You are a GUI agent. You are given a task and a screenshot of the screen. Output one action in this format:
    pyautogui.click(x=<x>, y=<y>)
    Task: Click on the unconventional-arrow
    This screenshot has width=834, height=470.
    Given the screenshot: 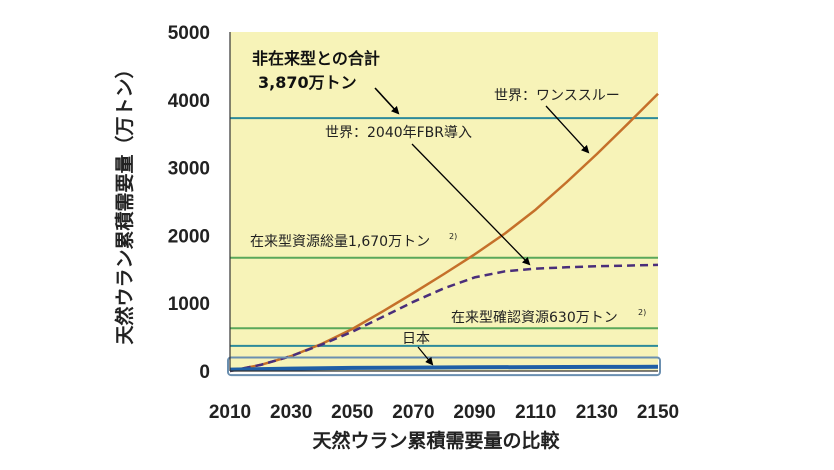 What is the action you would take?
    pyautogui.click(x=387, y=101)
    